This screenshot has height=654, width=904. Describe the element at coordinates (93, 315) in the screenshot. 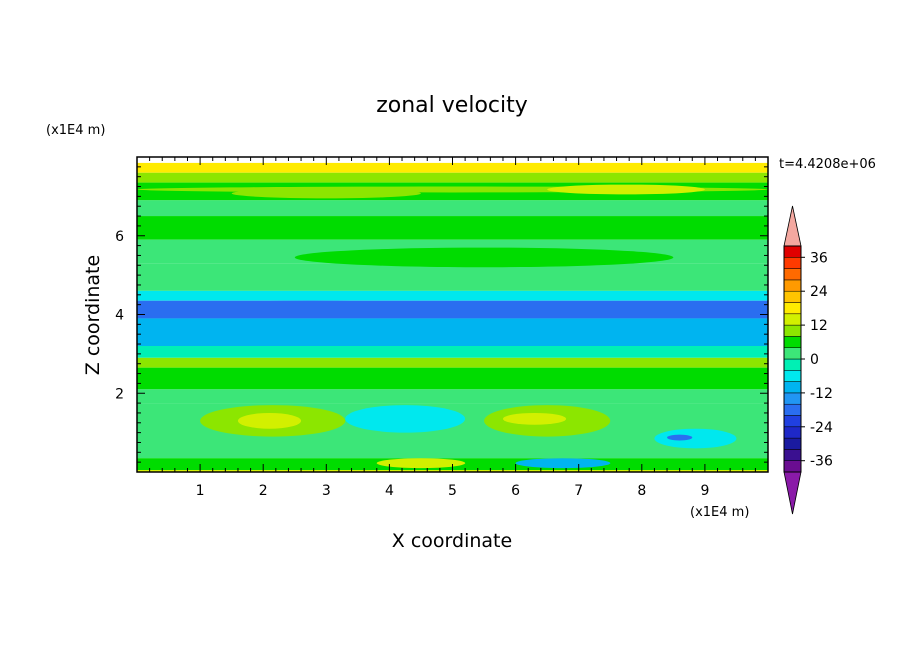

I see `y-axis-label: Z coordinate` at that location.